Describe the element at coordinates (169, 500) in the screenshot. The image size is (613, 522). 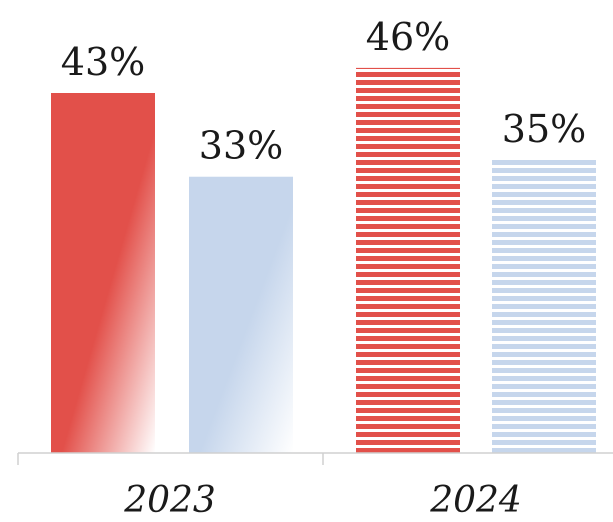
I see `x-tick-label-2023: 2023` at that location.